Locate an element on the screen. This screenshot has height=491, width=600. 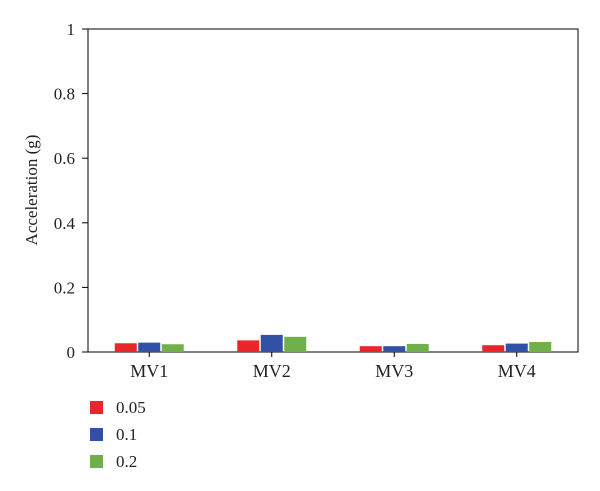
x-axis: MV1 MV2 MV3 MV4 is located at coordinates (333, 366).